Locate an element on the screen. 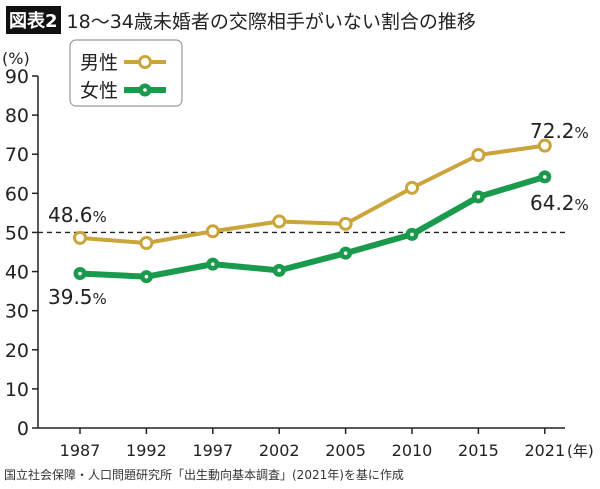 The width and height of the screenshot is (600, 489). x-tick-label: 2002 is located at coordinates (279, 450).